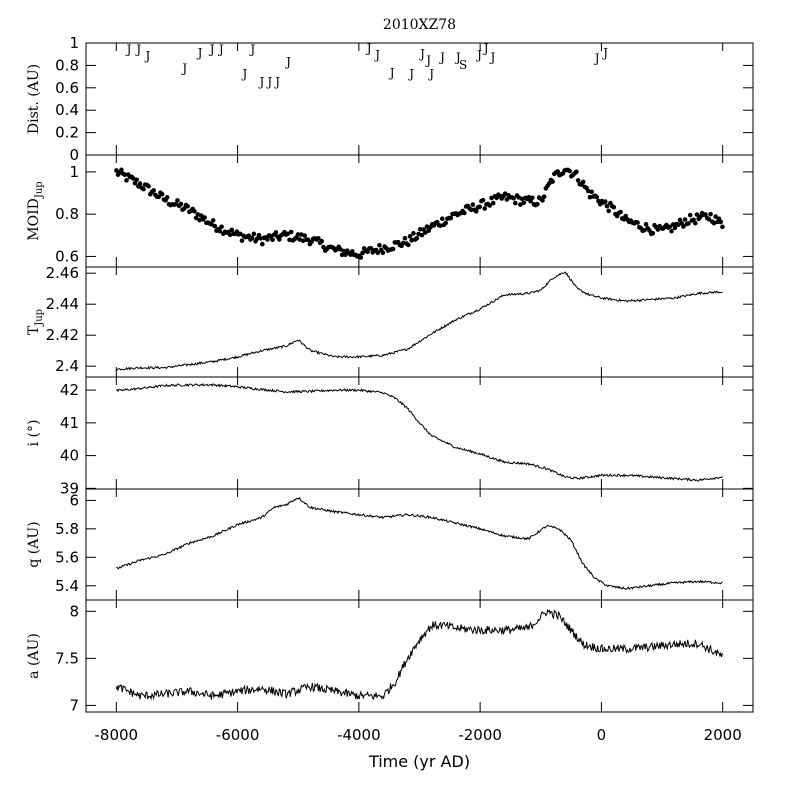 The height and width of the screenshot is (797, 797). What do you see at coordinates (74, 43) in the screenshot?
I see `y-tick-label-dist: 1` at bounding box center [74, 43].